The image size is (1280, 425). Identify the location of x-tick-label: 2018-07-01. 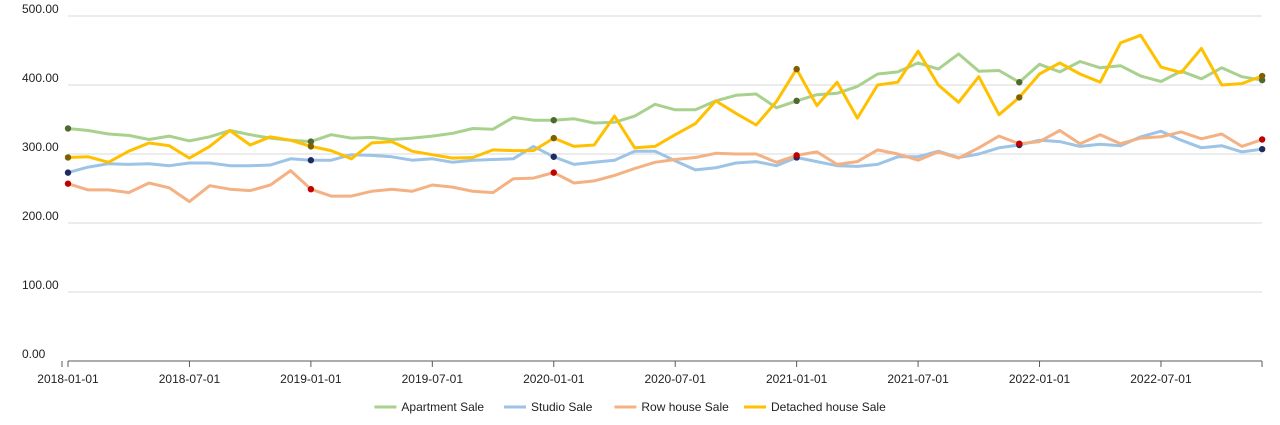
(190, 379).